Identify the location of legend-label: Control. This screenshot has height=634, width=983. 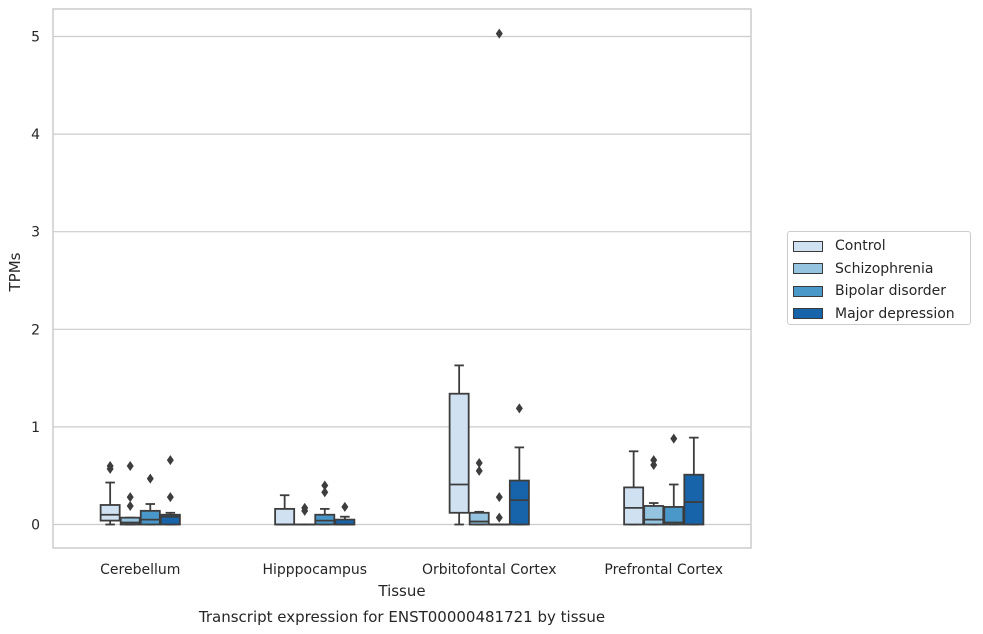
(860, 246).